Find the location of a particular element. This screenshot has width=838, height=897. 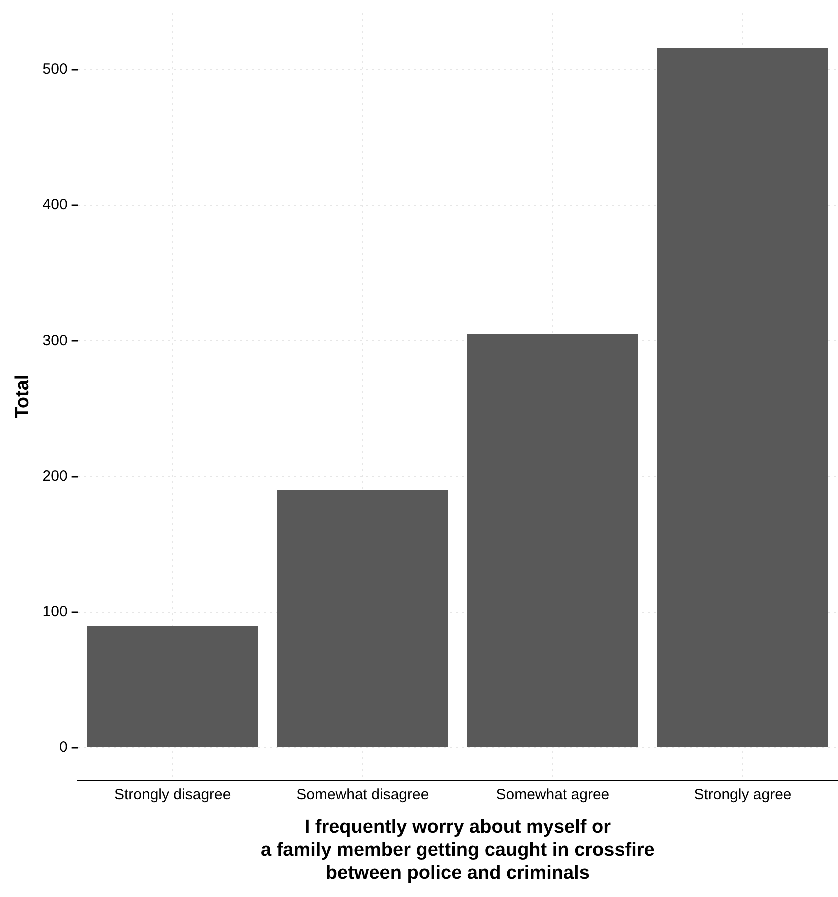

x-tick-label: Strongly agree is located at coordinates (743, 795).